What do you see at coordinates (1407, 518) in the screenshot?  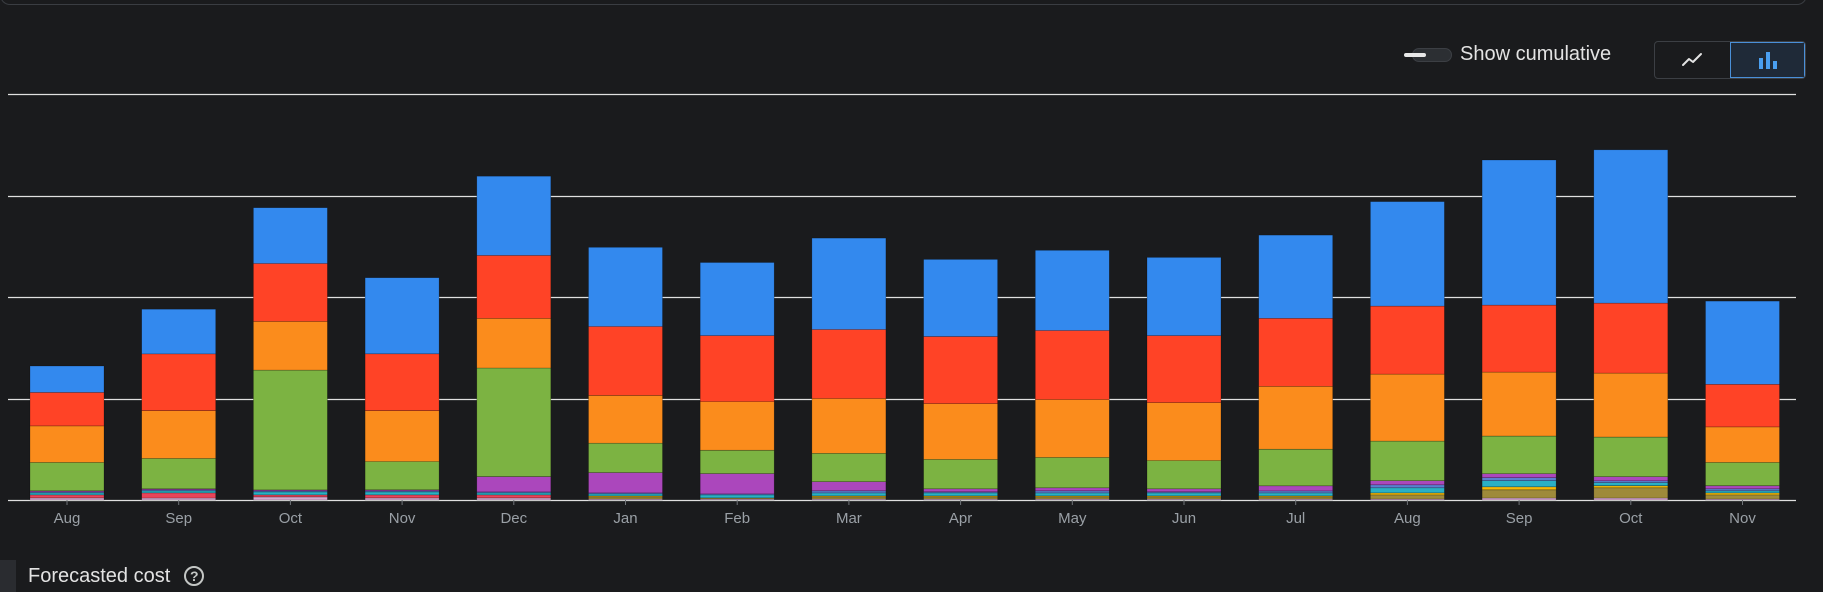 I see `x-tick-label: Aug` at bounding box center [1407, 518].